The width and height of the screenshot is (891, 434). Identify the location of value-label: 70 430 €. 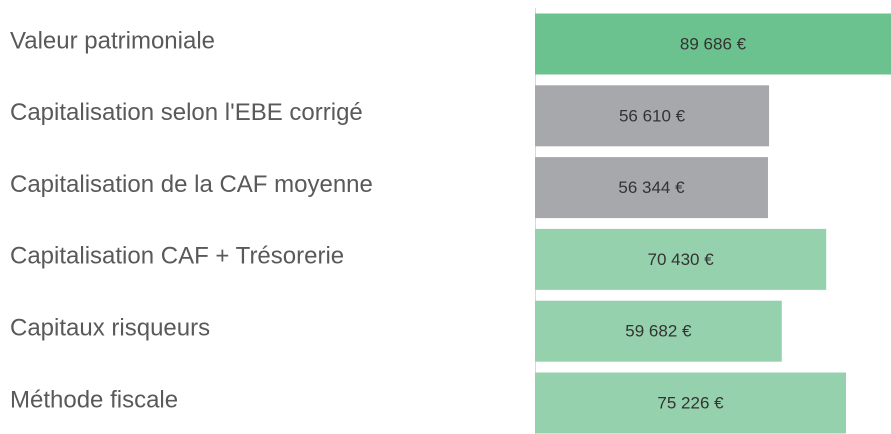
(681, 259).